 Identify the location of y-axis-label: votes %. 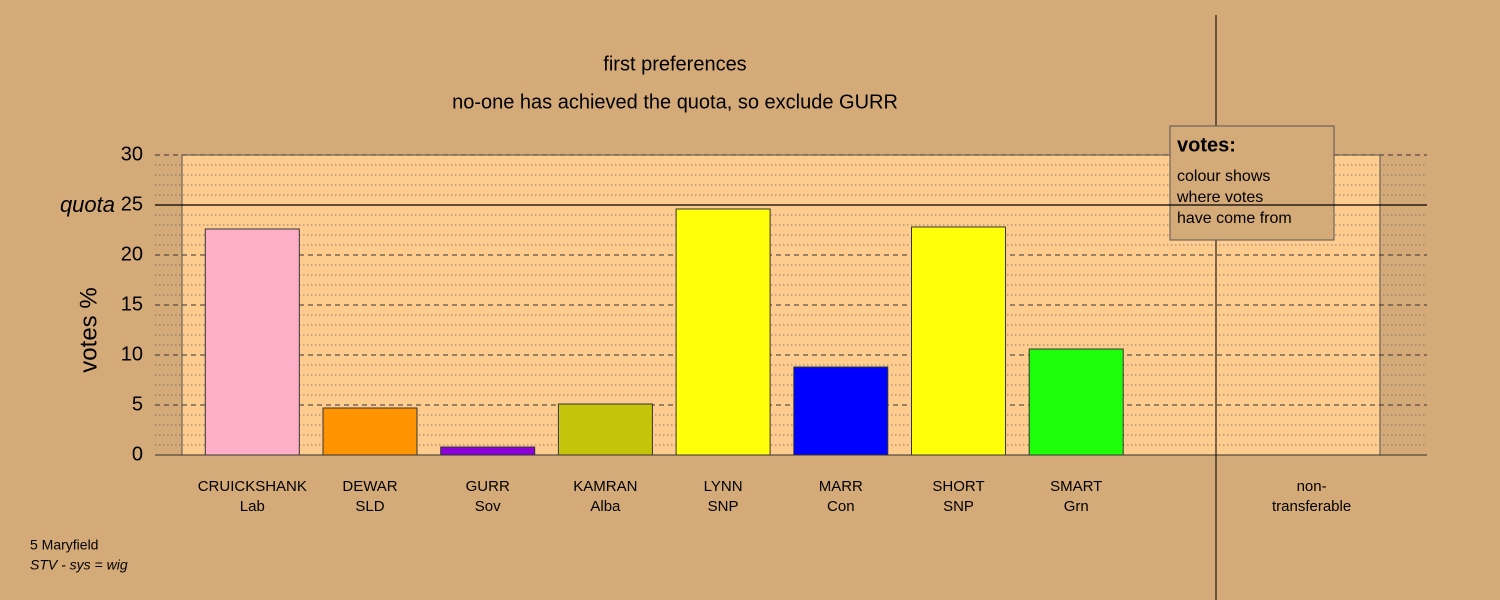
(88, 329).